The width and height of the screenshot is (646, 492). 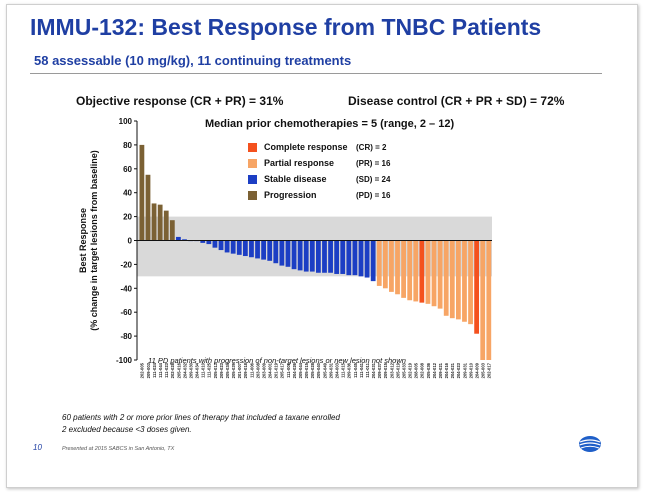 I want to click on legend-label-pd: Progression, so click(x=290, y=195).